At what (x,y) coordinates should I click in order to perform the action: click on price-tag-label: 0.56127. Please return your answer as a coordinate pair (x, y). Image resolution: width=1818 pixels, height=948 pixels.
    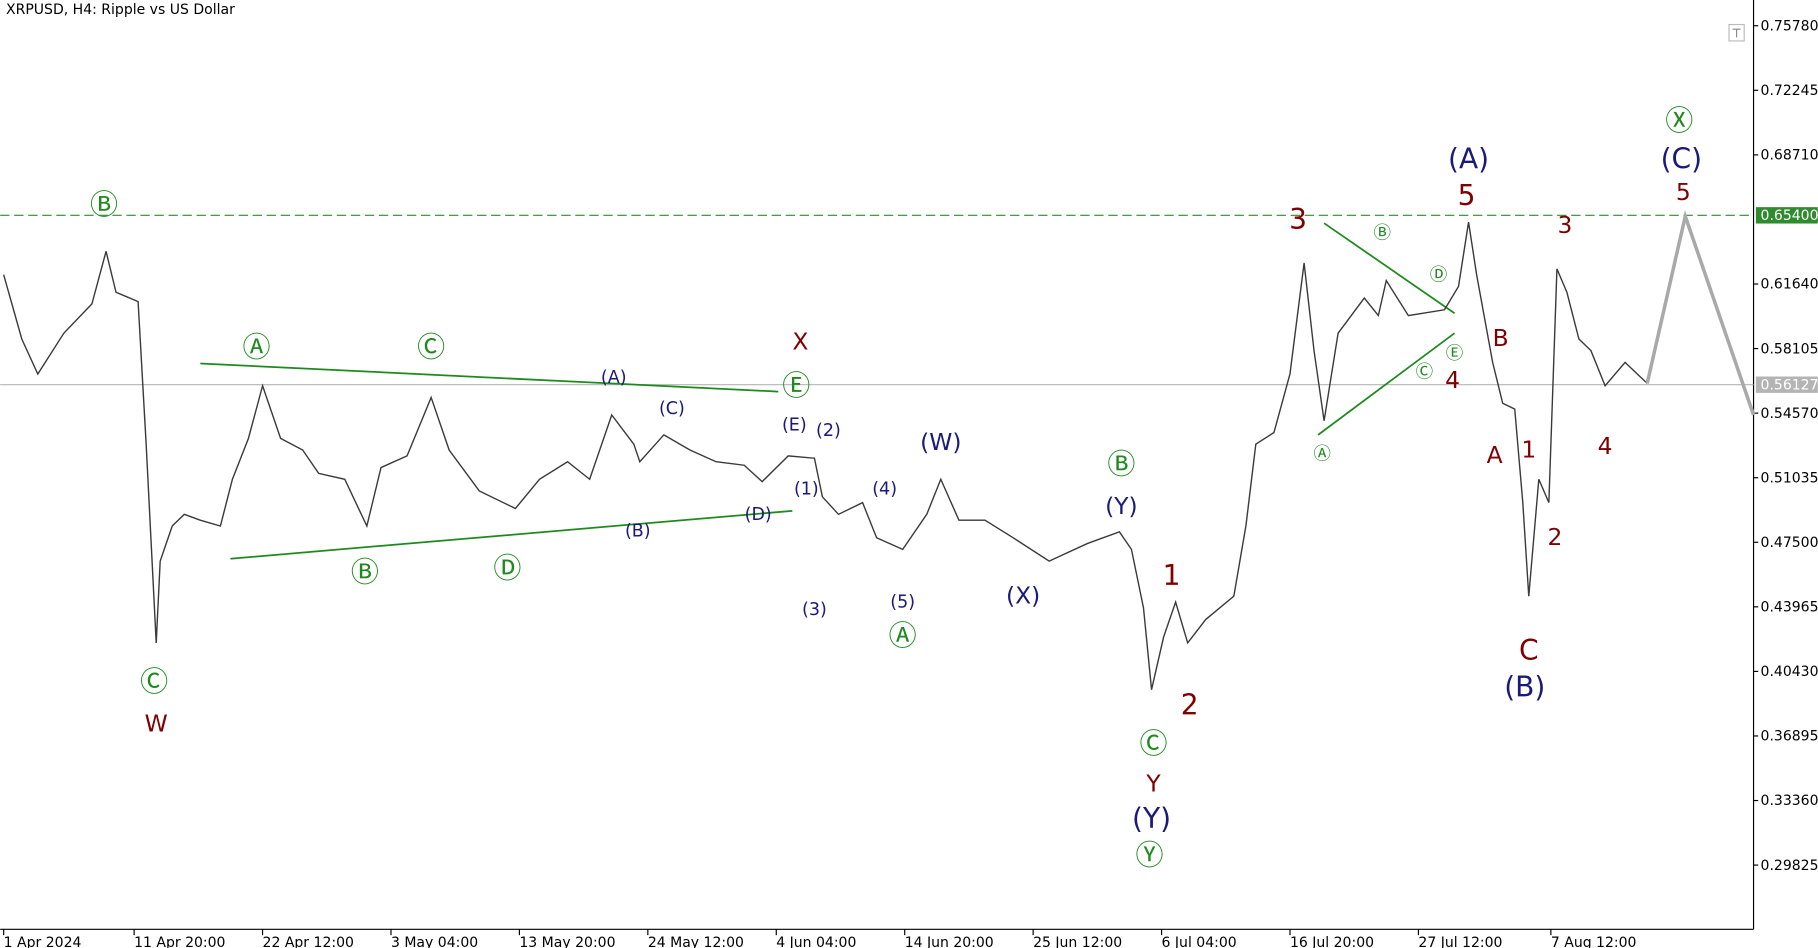
    Looking at the image, I should click on (1789, 385).